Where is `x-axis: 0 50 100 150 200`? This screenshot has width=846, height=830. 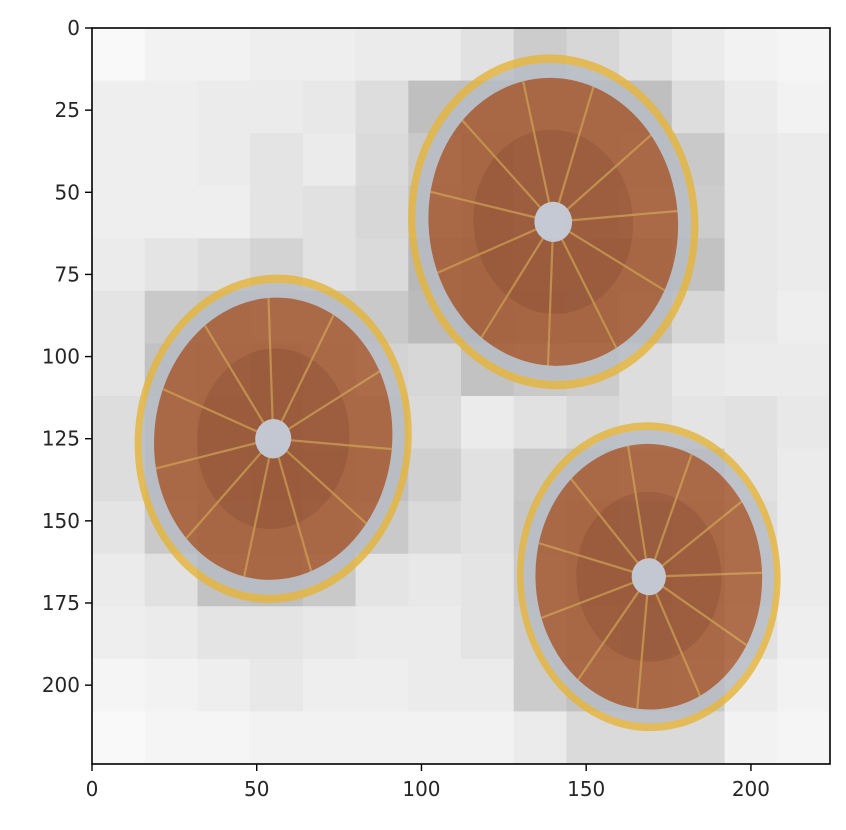
x-axis: 0 50 100 150 200 is located at coordinates (428, 782).